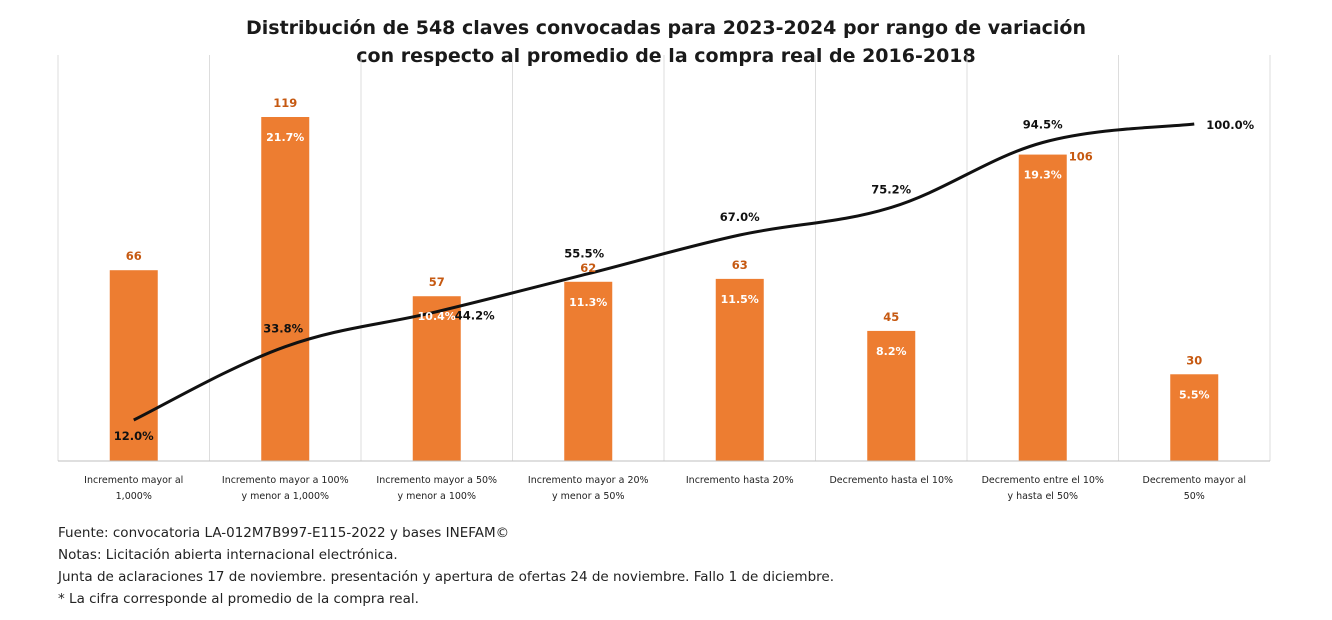  Describe the element at coordinates (891, 480) in the screenshot. I see `category-label: Decremento hasta el 10%` at that location.